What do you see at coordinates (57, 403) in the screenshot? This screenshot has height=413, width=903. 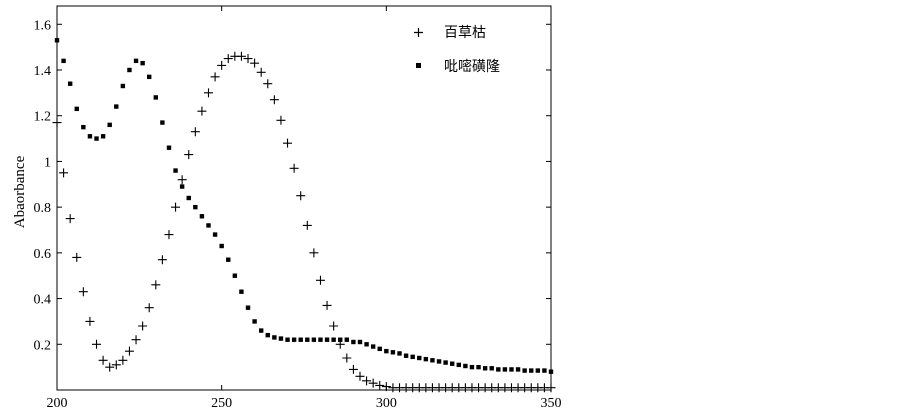 I see `x-tick-label: 200` at bounding box center [57, 403].